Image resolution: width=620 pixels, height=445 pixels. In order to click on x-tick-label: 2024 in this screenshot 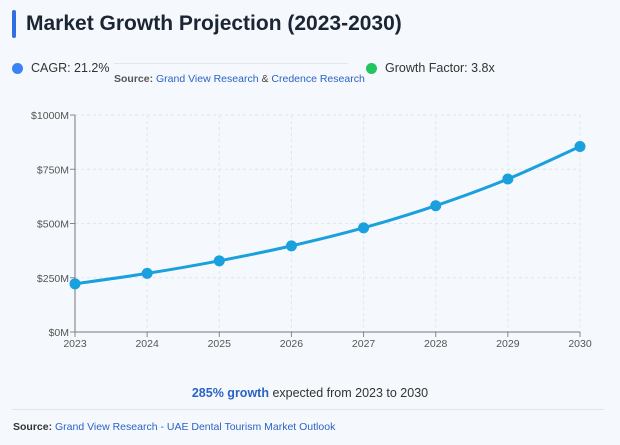, I will do `click(147, 344)`.